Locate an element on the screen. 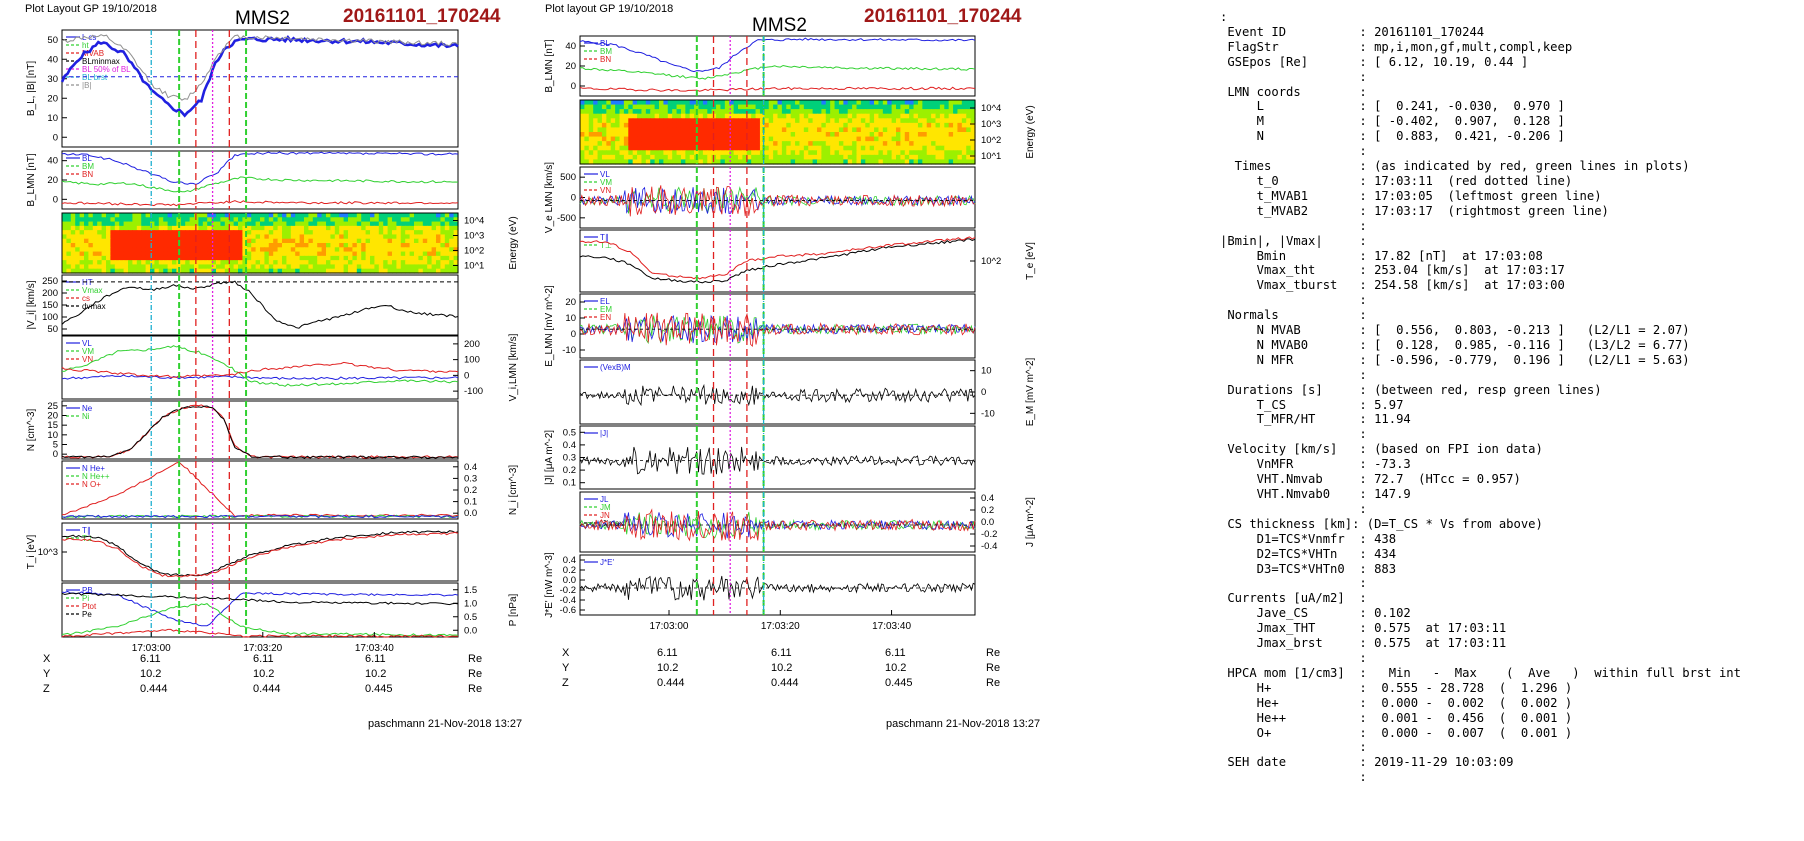 This screenshot has height=841, width=1804. series-line is located at coordinates (260, 489).